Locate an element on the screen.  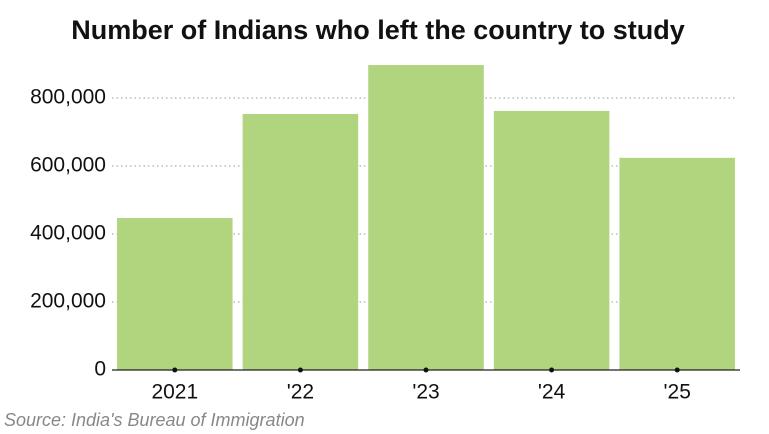
y-tick-label: 400,000 is located at coordinates (68, 233).